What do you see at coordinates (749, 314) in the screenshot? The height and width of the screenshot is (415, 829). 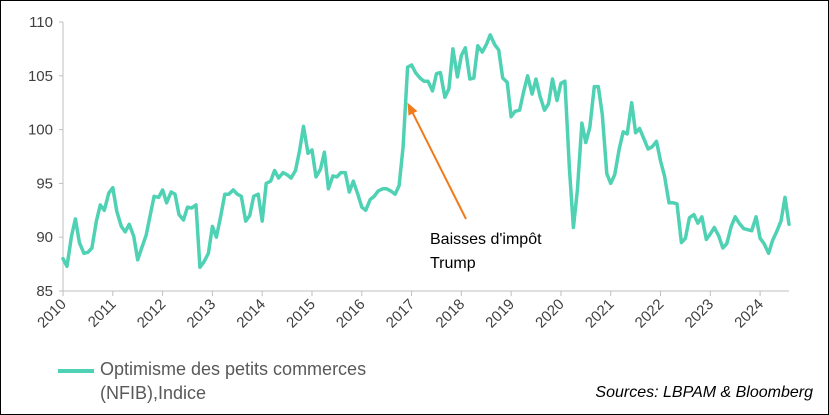 I see `x-tick-label: 2024` at bounding box center [749, 314].